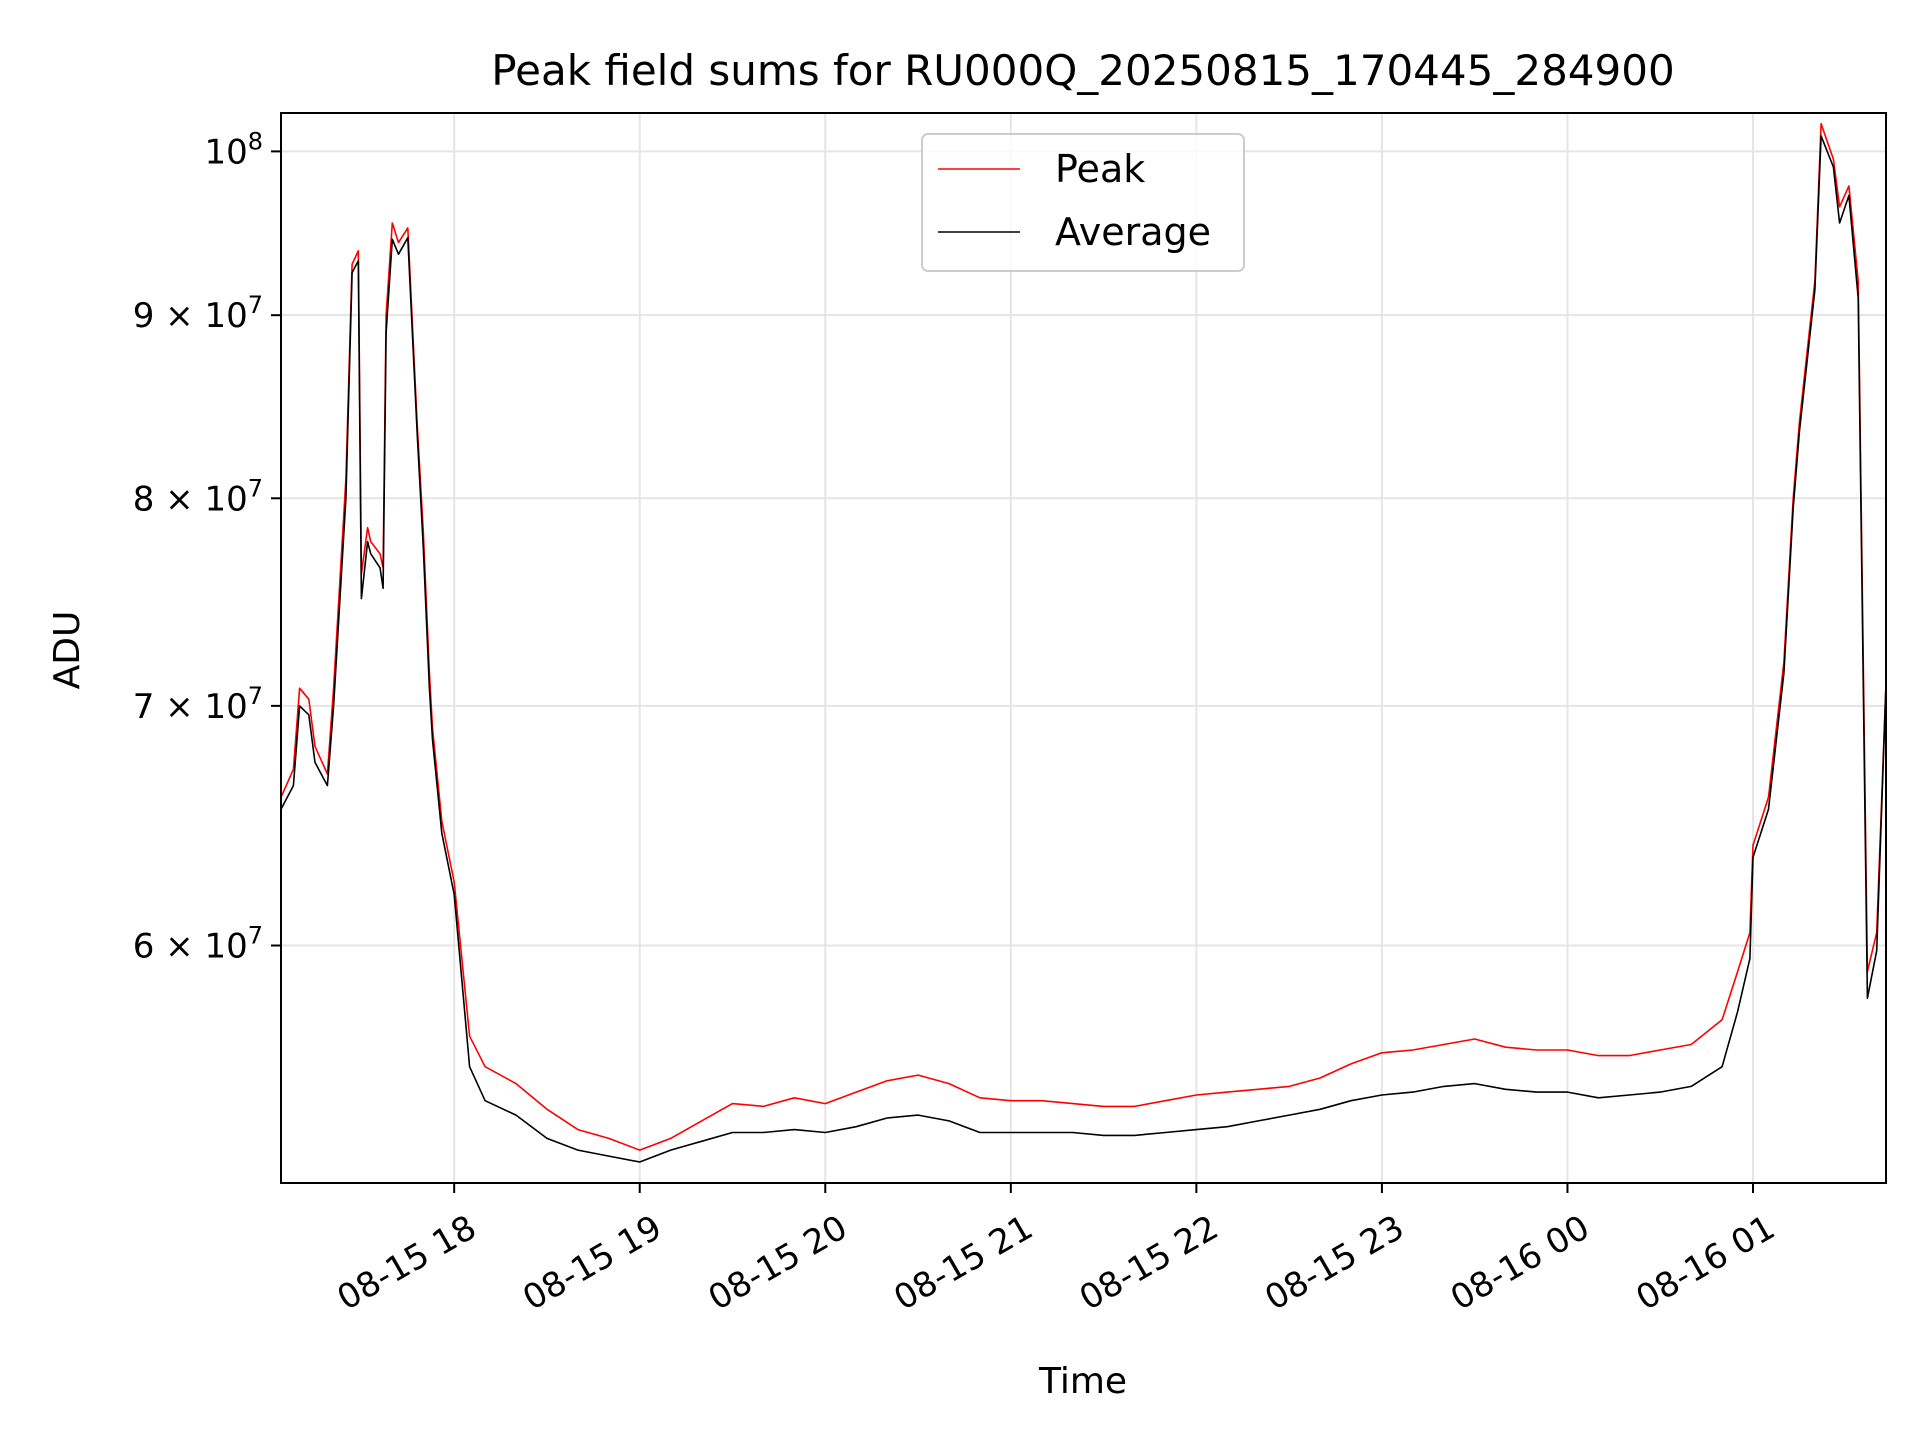 The height and width of the screenshot is (1440, 1920). I want to click on x-axis-label: Time, so click(1082, 1381).